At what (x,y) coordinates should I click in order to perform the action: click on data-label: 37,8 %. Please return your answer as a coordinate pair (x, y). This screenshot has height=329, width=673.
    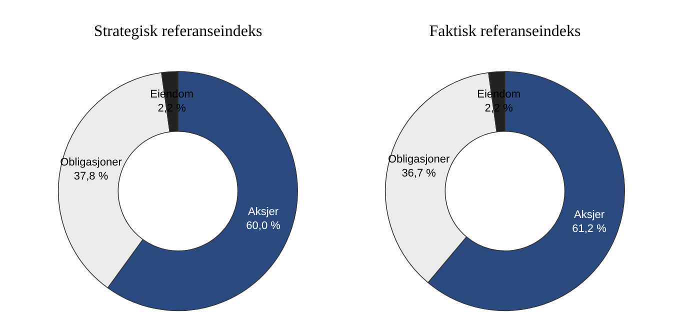
    Looking at the image, I should click on (91, 176).